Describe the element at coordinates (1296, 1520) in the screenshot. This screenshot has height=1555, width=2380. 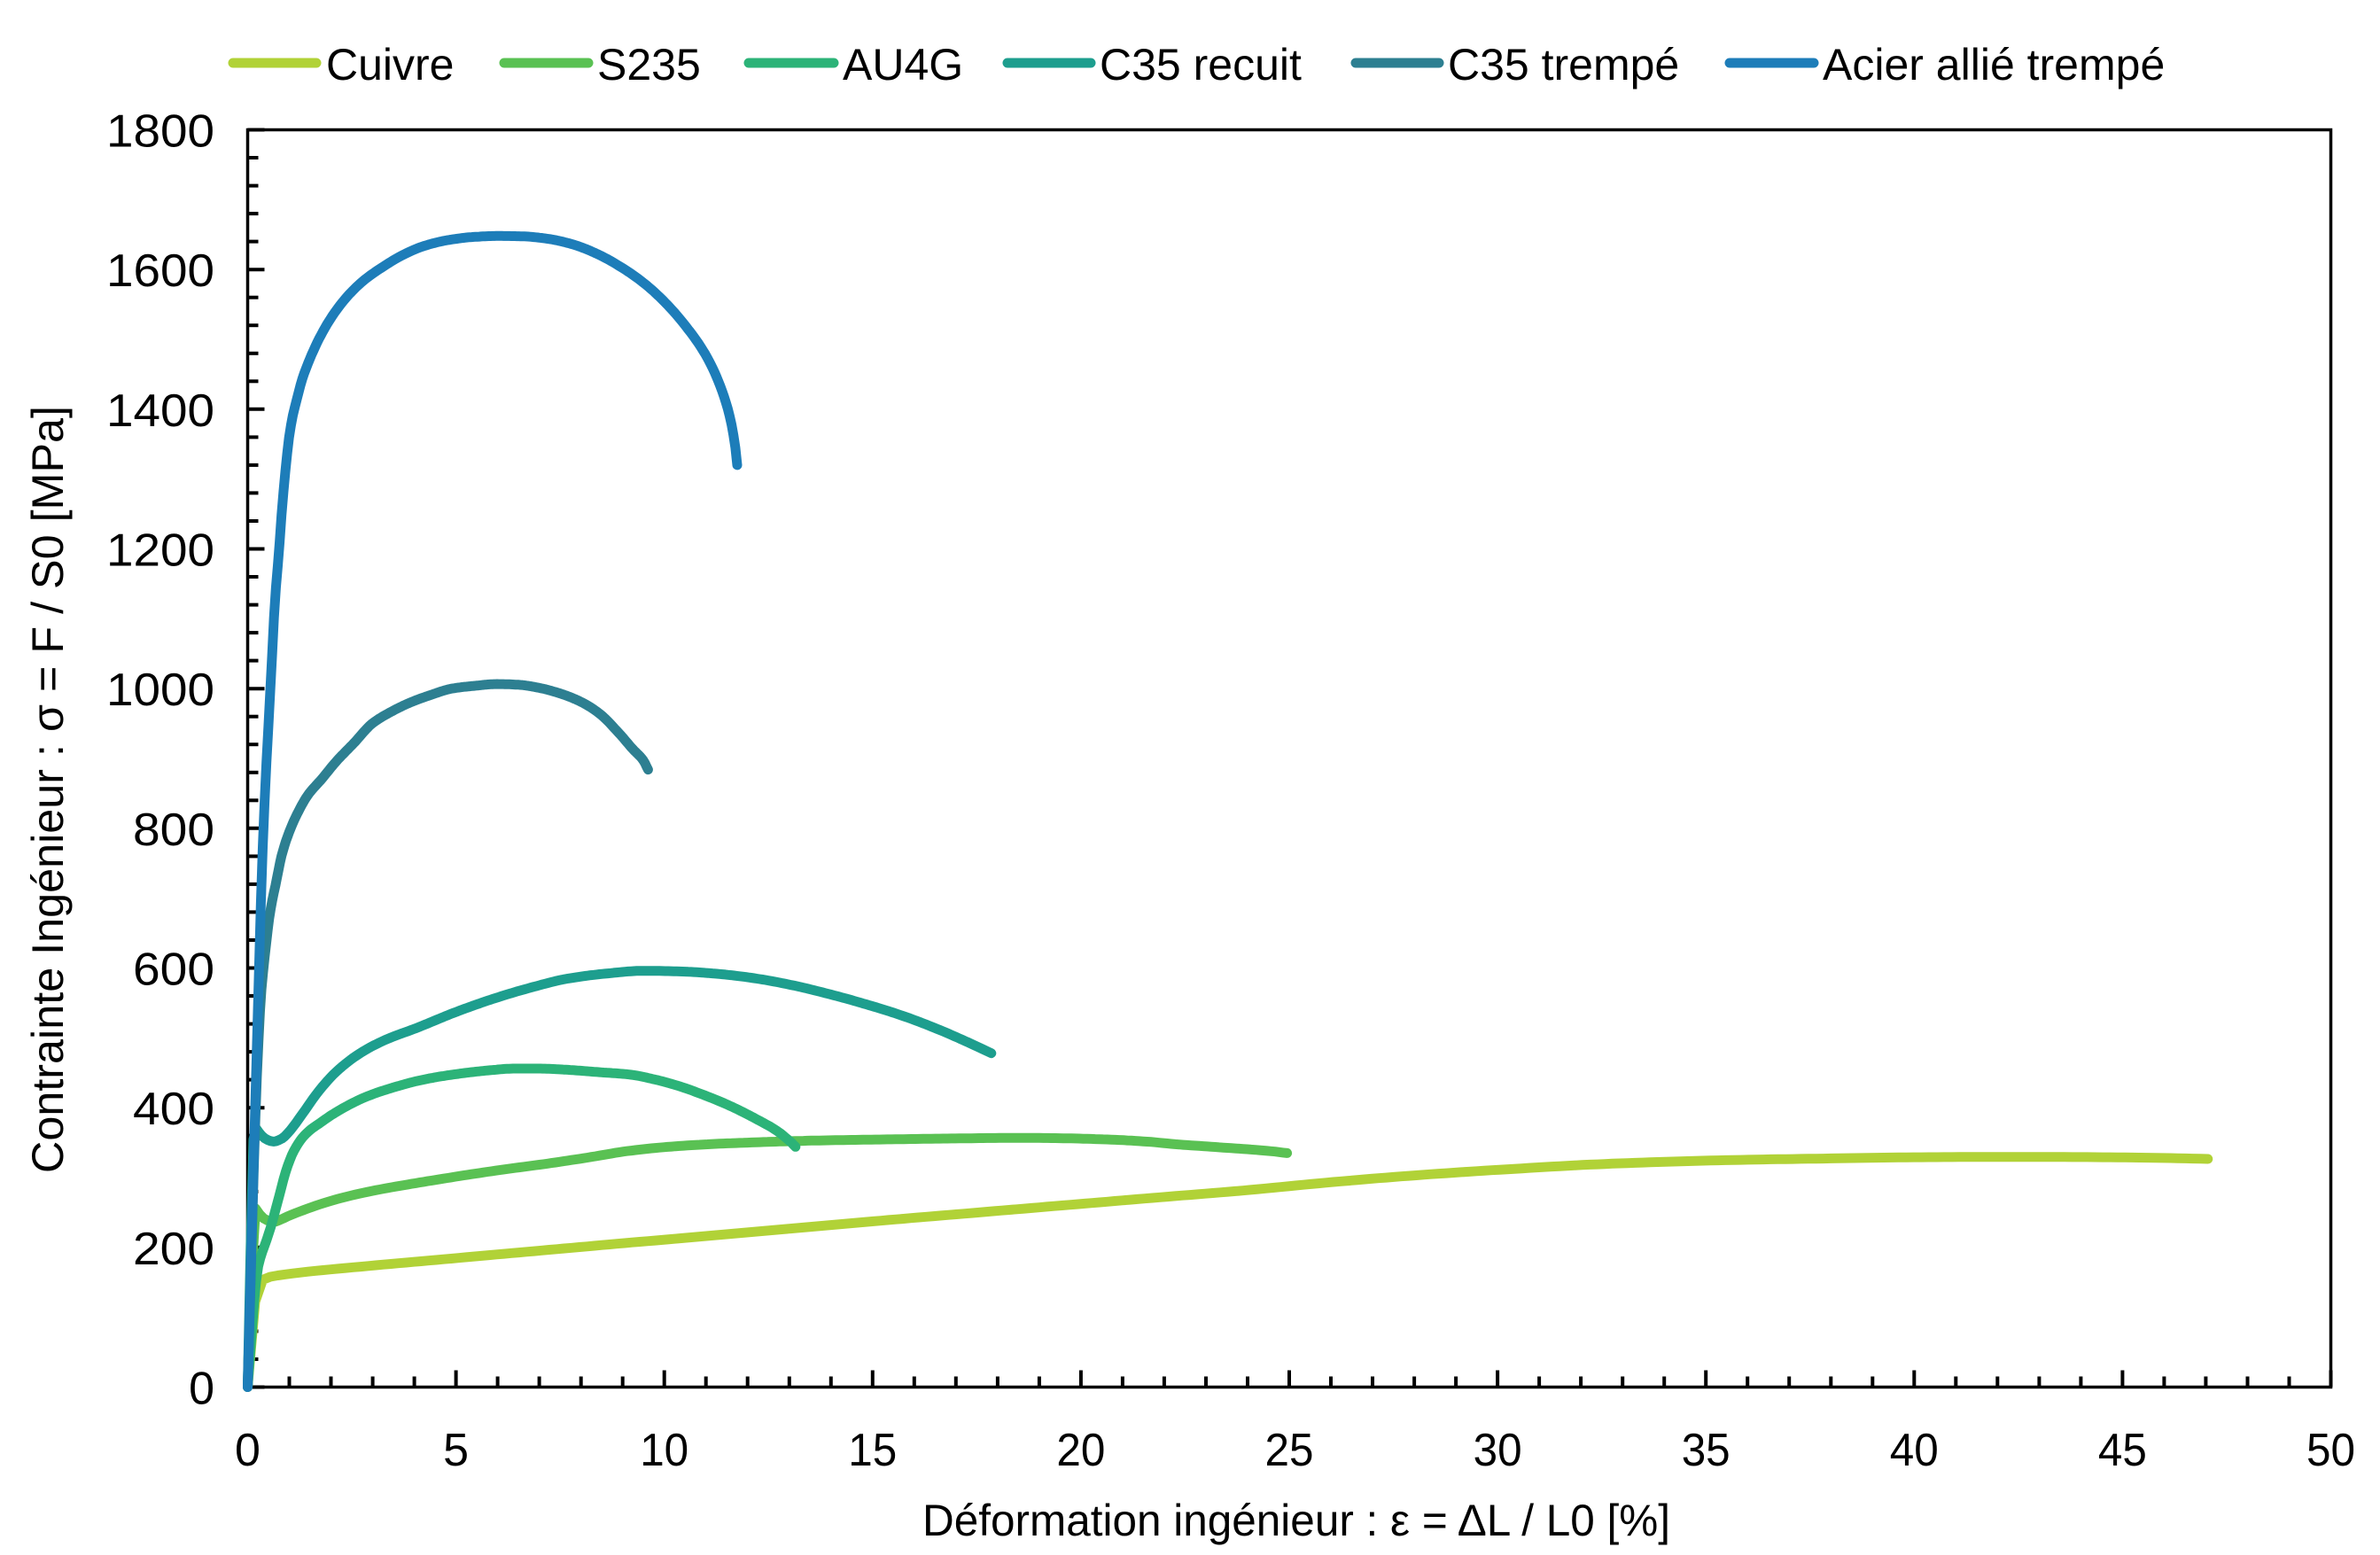
I see `svg-text:Déformation ingénieur : ε = ΔL: Déformation ingénieur : ε = ΔL / L0 [%]` at that location.